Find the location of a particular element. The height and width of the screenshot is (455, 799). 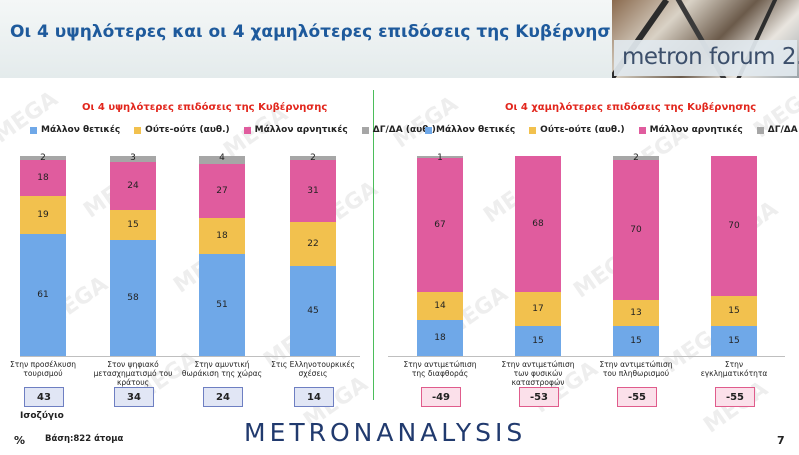

data-label: 51 is located at coordinates (222, 305).